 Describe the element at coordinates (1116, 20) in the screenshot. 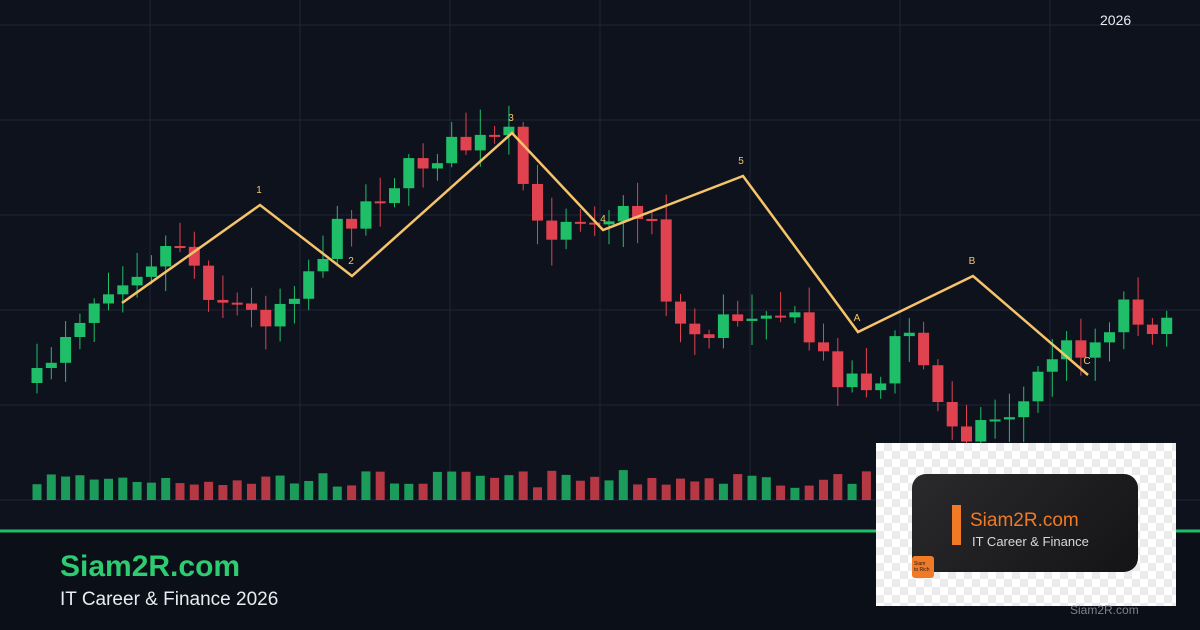

I see `year-label: 2026` at that location.